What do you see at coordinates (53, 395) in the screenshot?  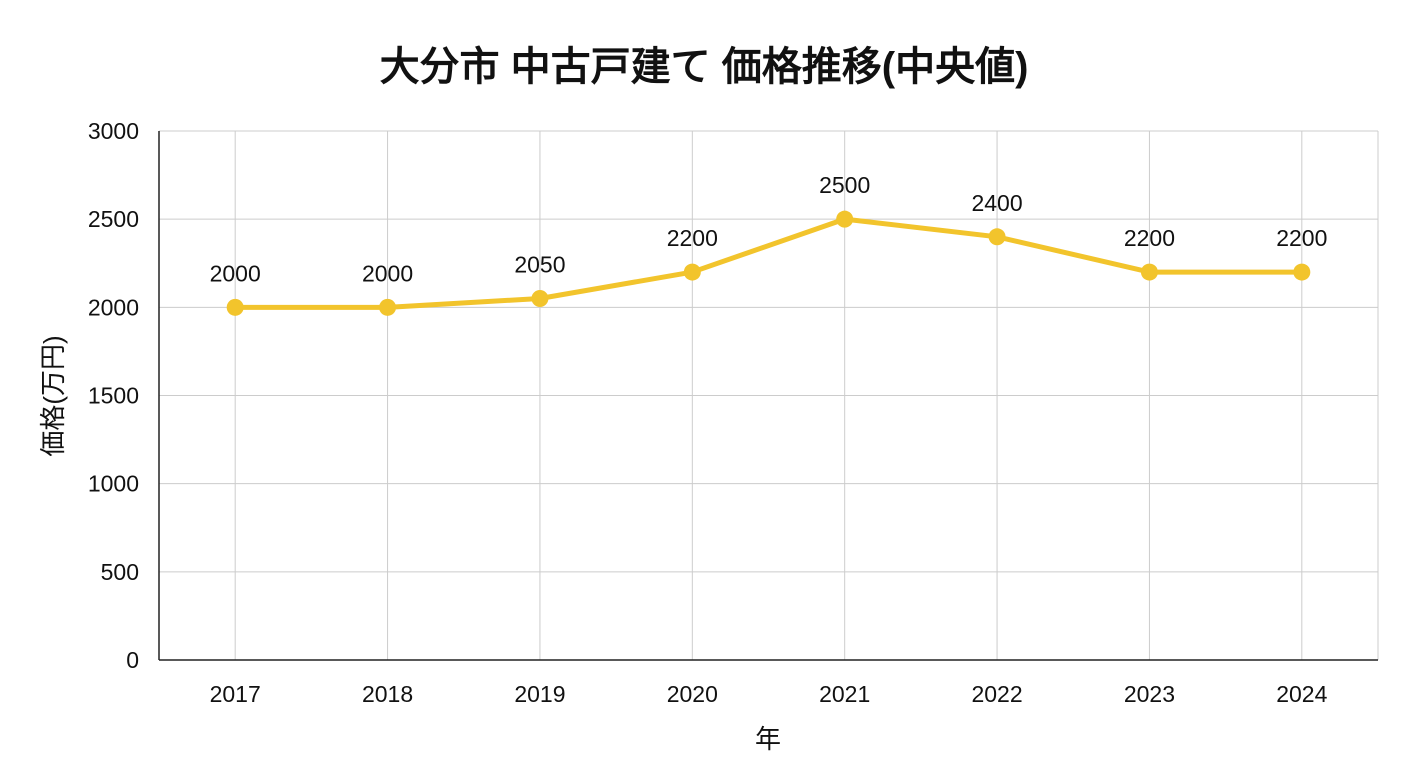 I see `y-axis-title: 価格(万円)` at bounding box center [53, 395].